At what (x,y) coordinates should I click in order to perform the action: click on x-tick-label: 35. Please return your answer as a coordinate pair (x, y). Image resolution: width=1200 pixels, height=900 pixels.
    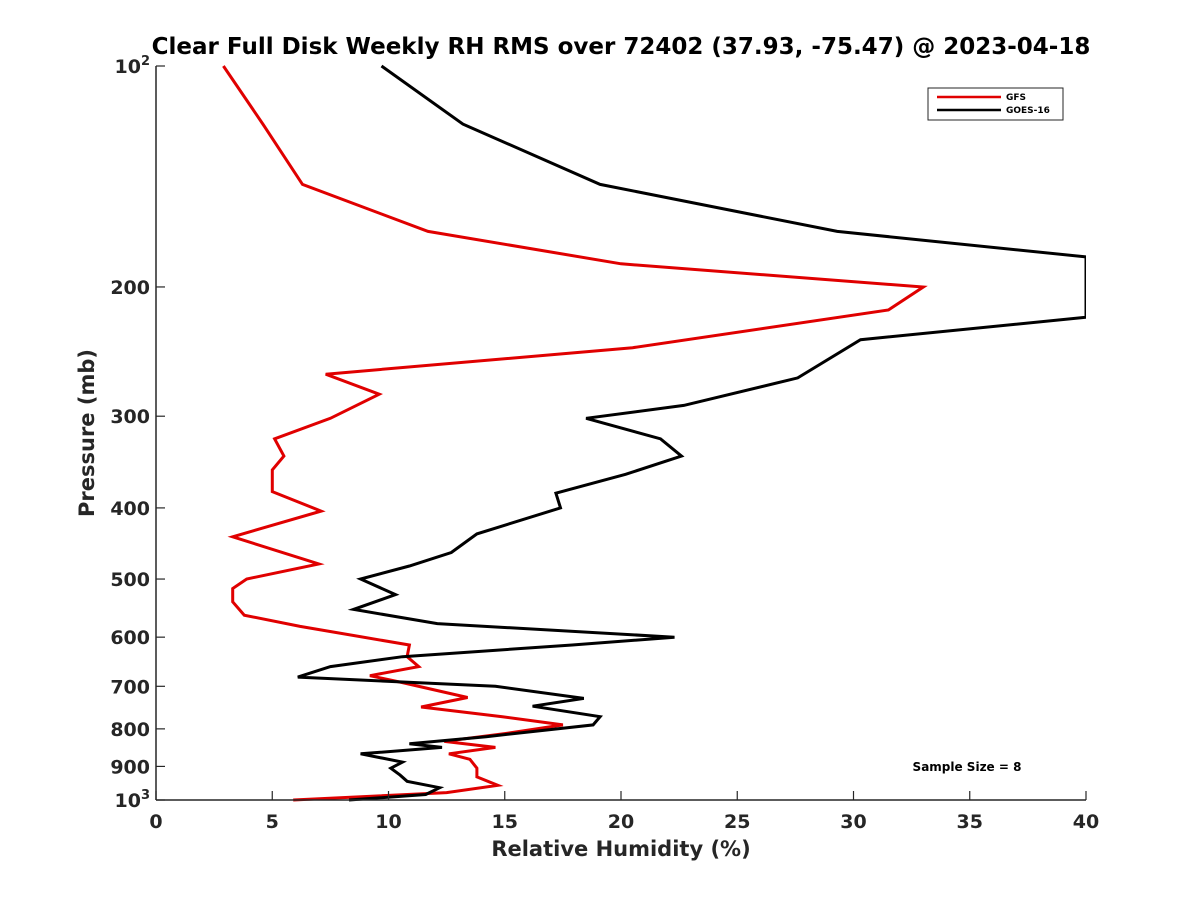
    Looking at the image, I should click on (970, 822).